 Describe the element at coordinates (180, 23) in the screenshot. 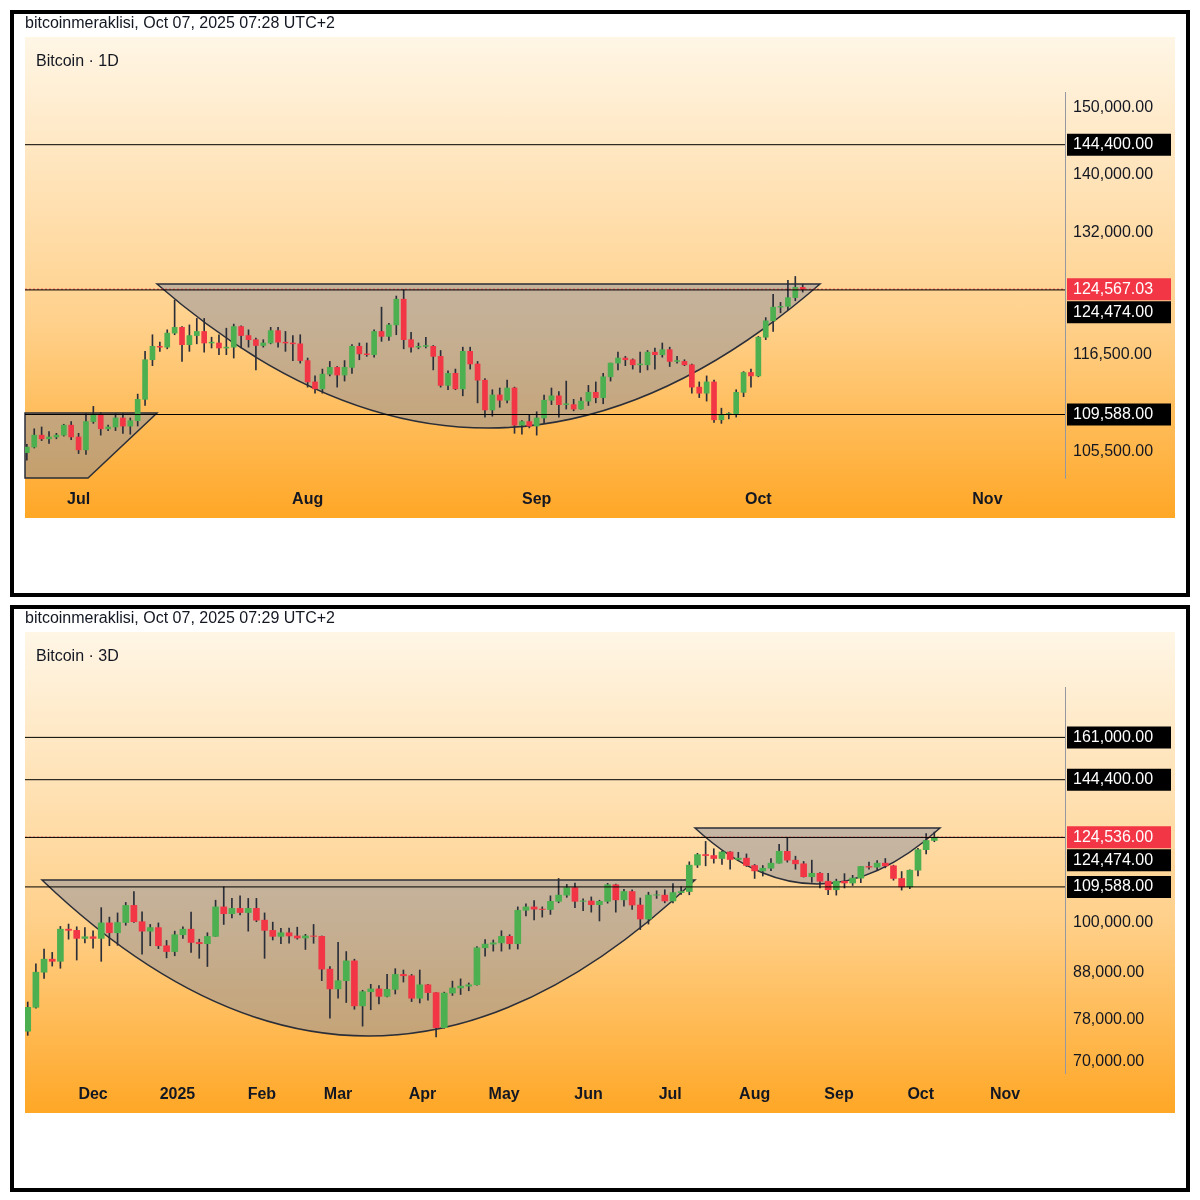

I see `text: bitcoinmeraklisi, Oct 07, 2025 07:28 UTC+2` at that location.